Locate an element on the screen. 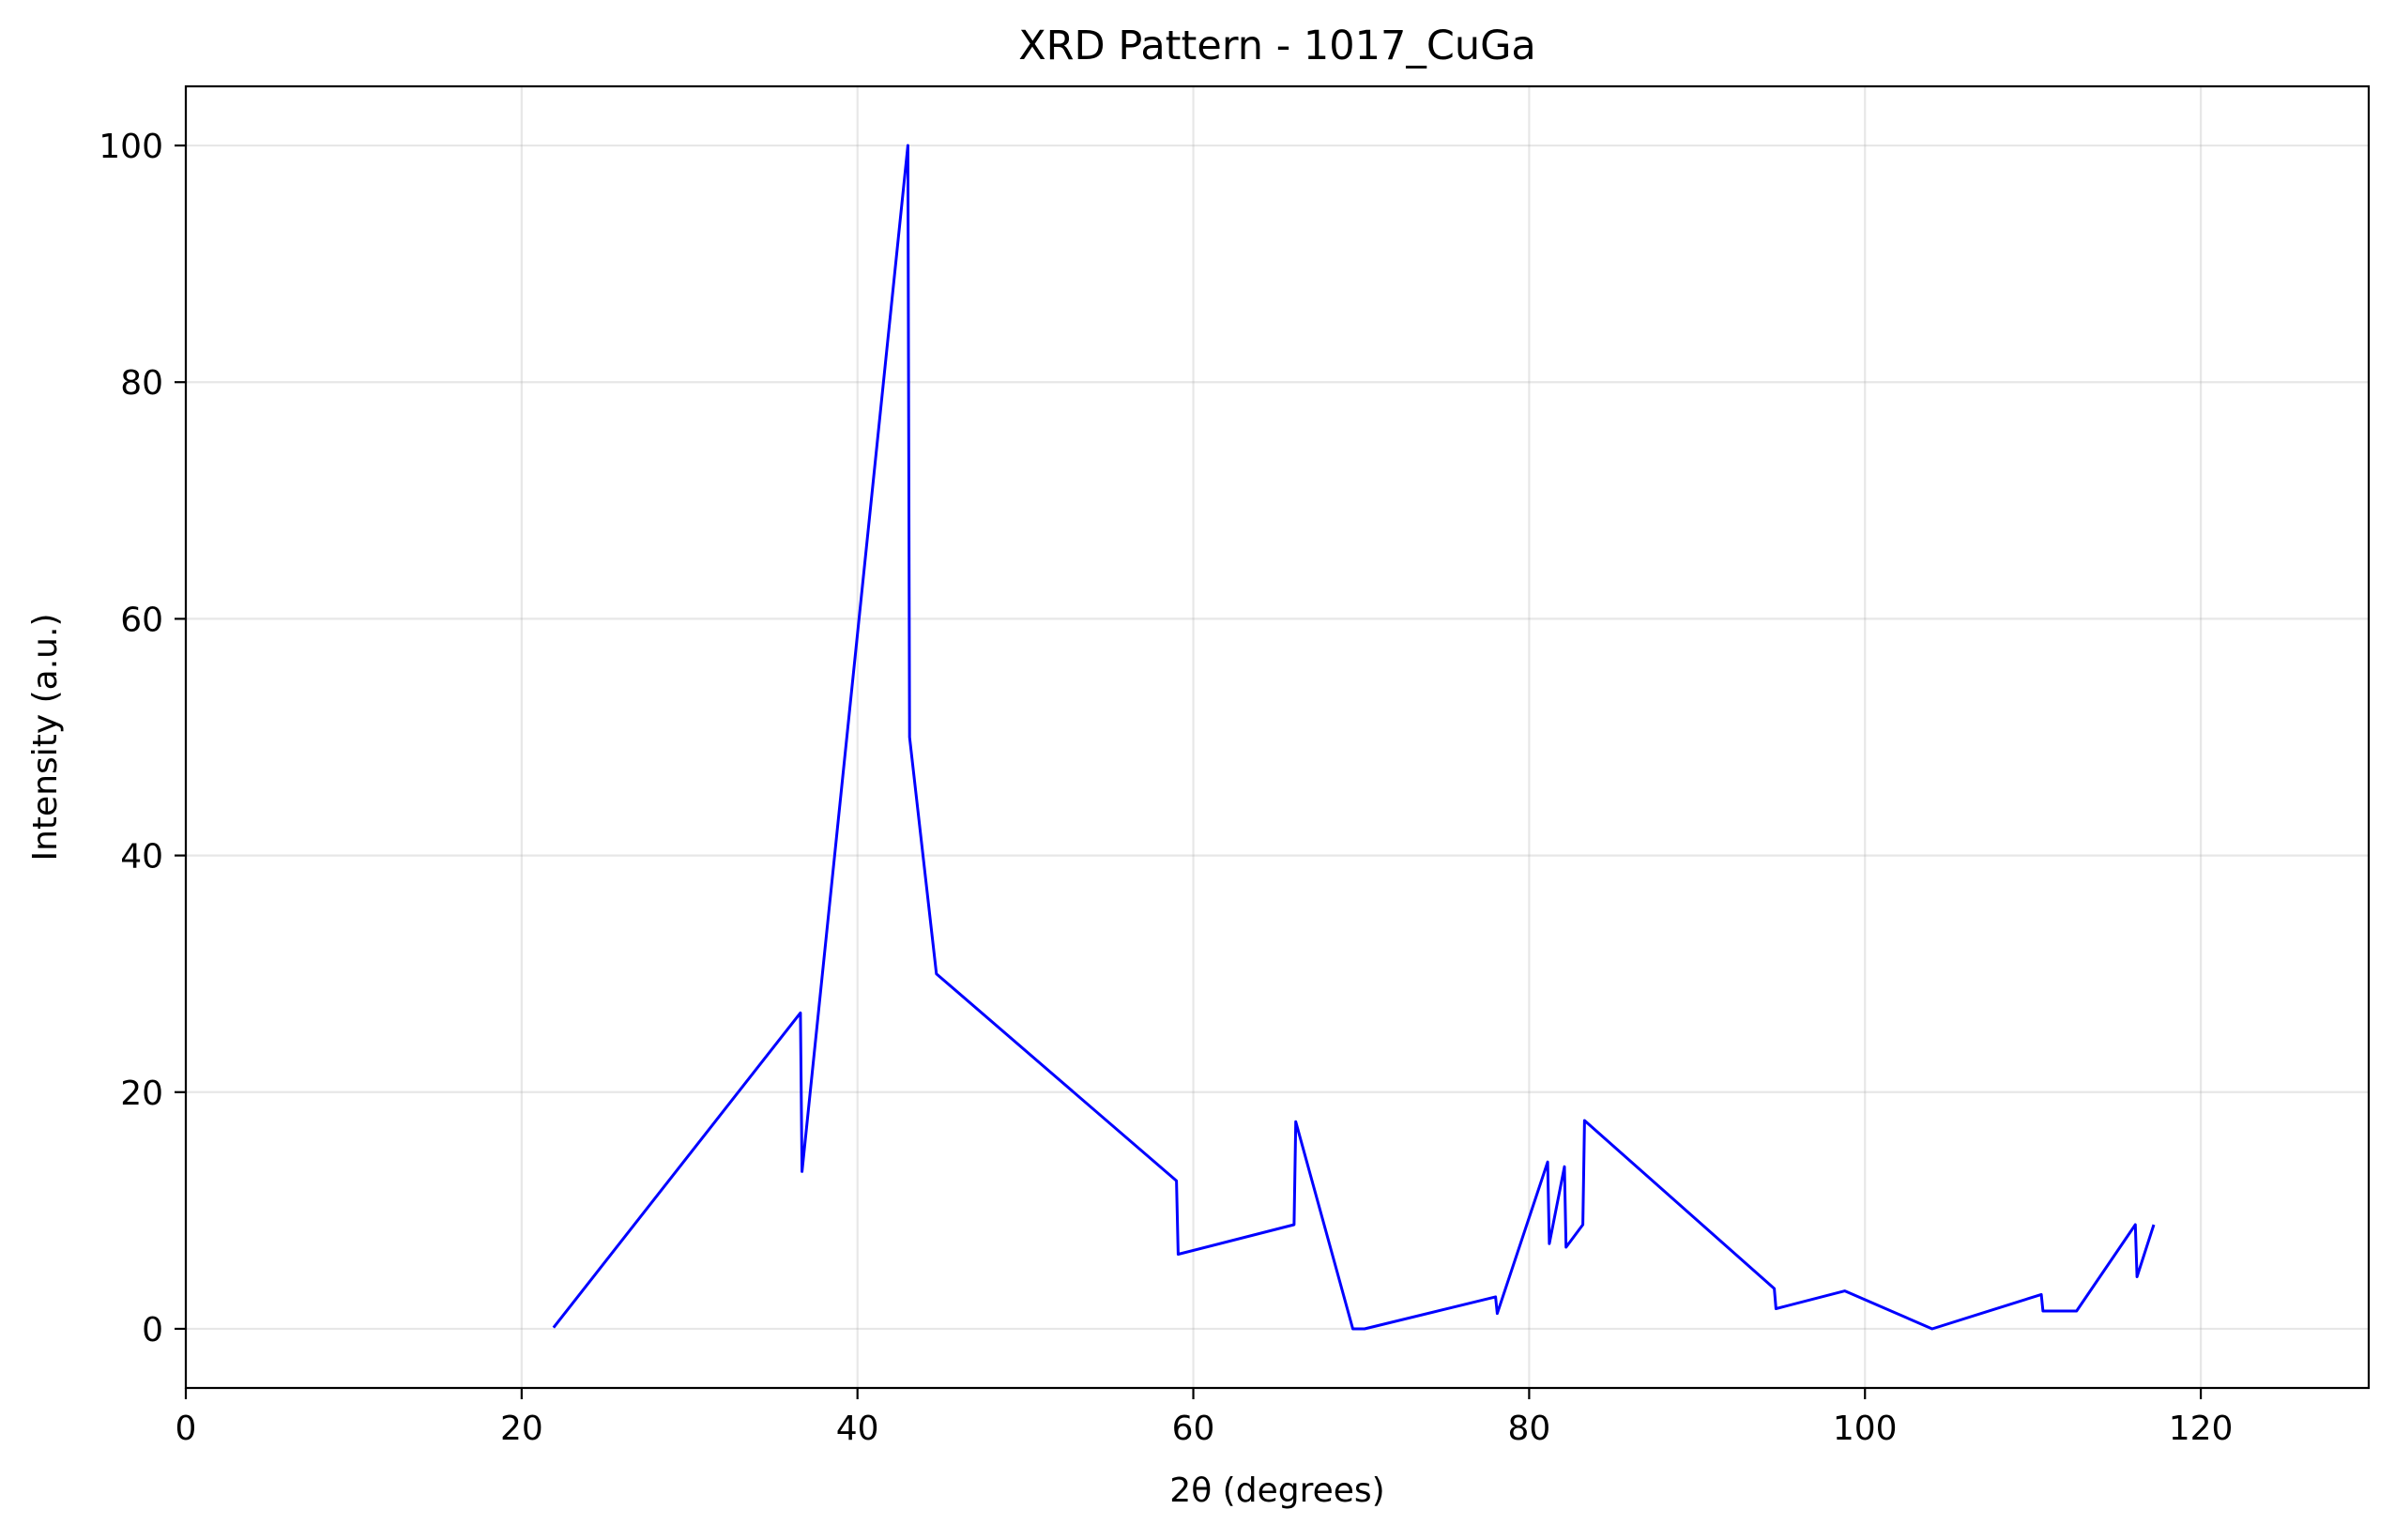  x-tick-label: 120 is located at coordinates (2201, 1429).